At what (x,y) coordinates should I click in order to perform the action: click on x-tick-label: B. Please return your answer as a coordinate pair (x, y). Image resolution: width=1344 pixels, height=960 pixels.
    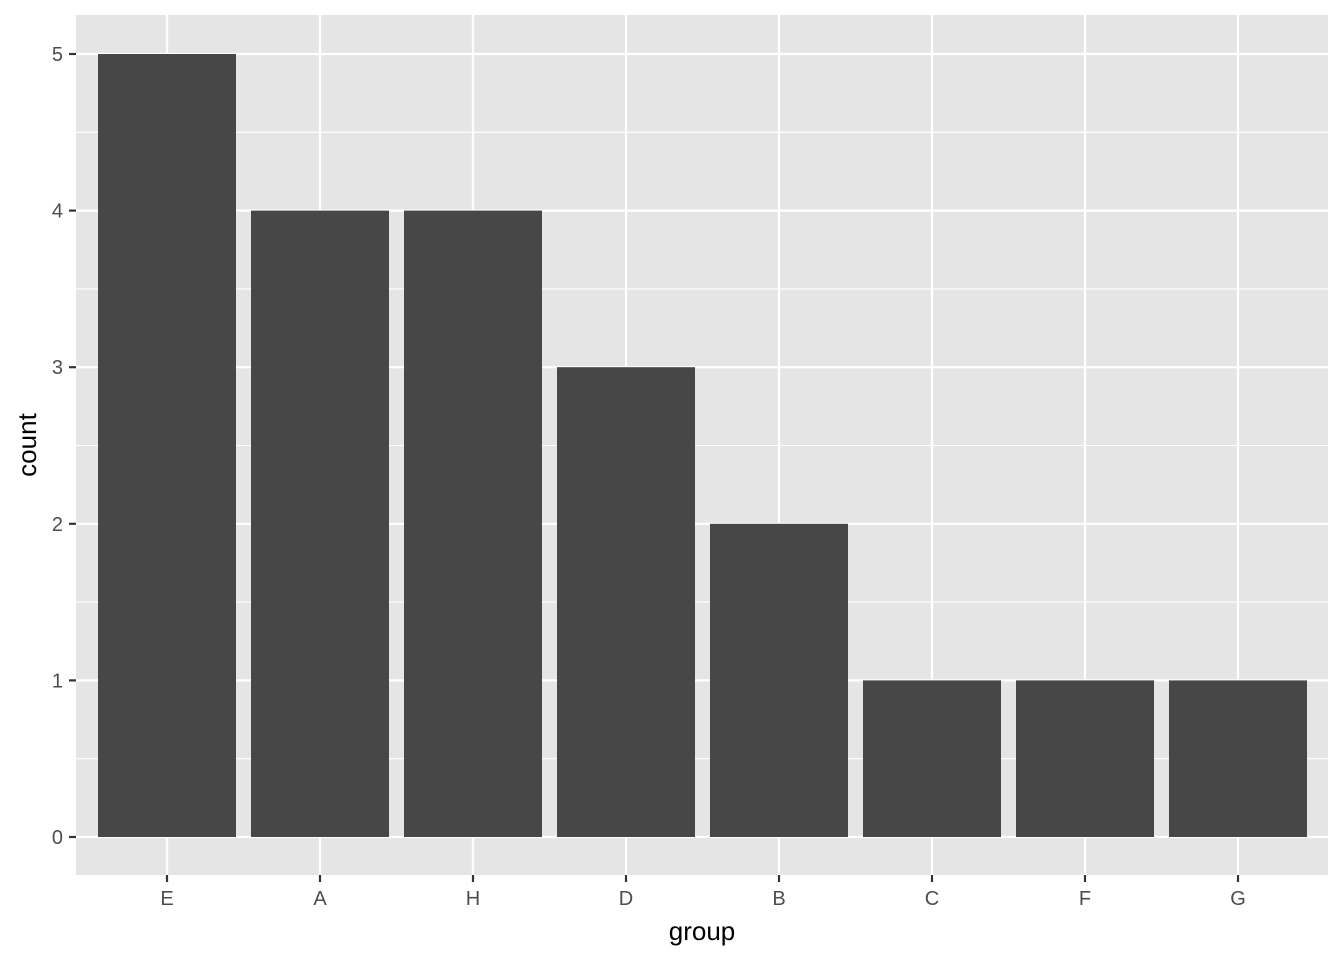
    Looking at the image, I should click on (778, 899).